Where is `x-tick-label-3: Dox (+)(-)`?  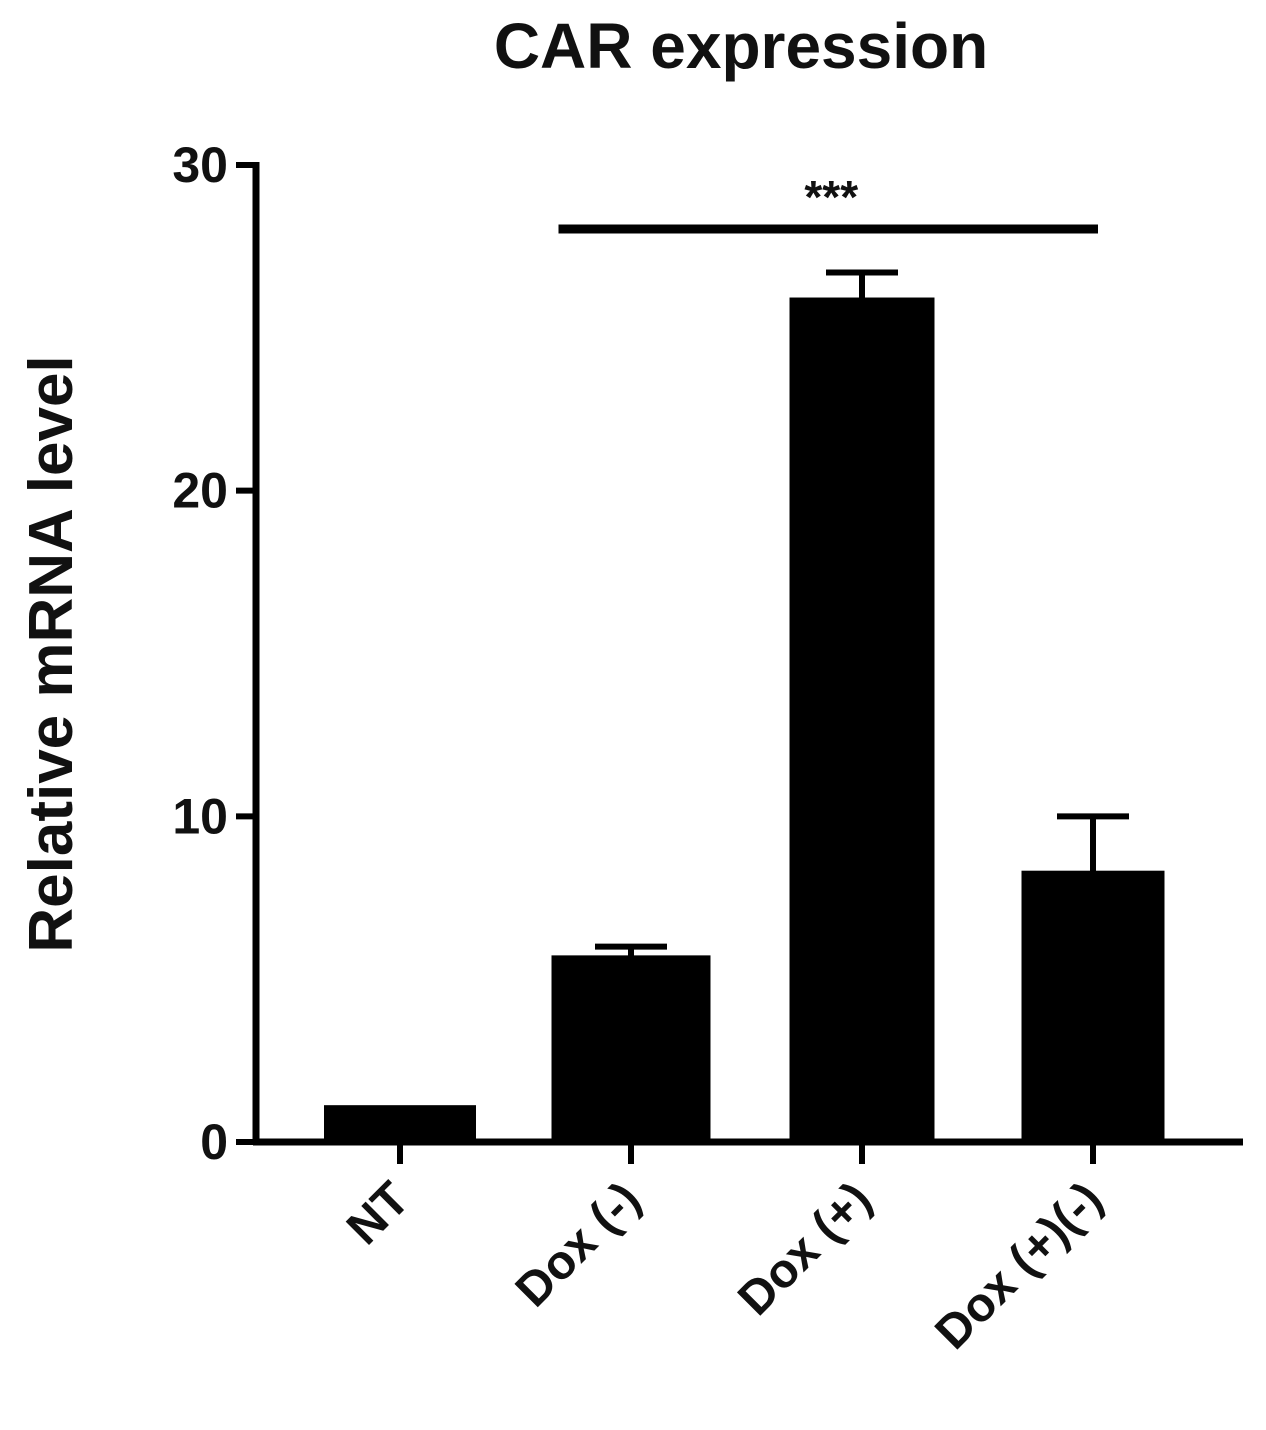 x-tick-label-3: Dox (+)(-) is located at coordinates (1018, 1265).